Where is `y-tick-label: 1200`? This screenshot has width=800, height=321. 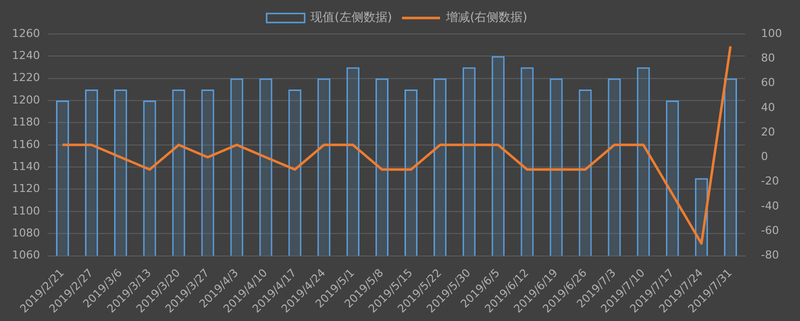
y-tick-label: 1200 is located at coordinates (26, 99).